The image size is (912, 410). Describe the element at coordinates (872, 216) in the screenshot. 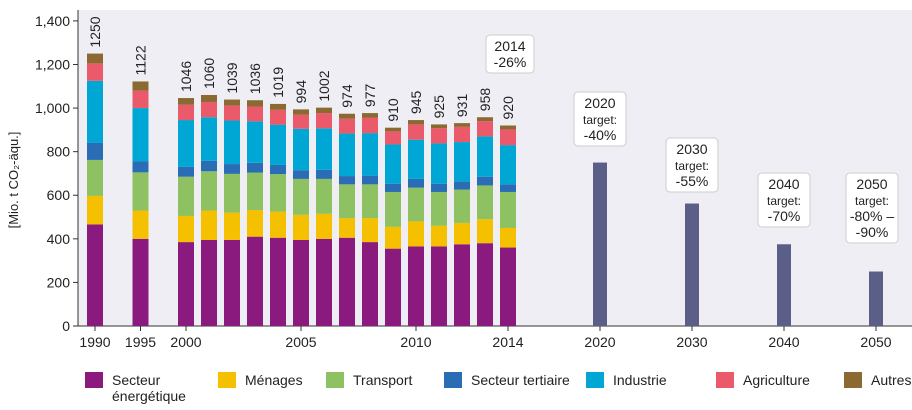

I see `annotation-text: -80% –` at that location.